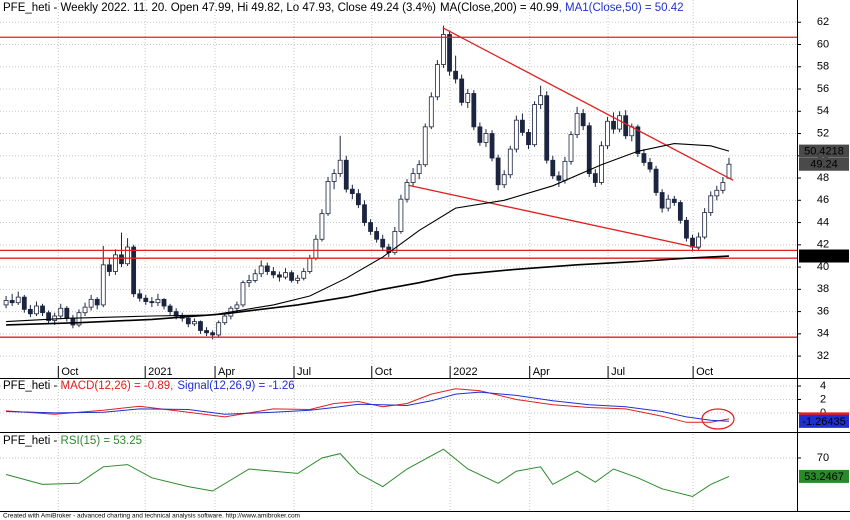 The image size is (850, 520). What do you see at coordinates (823, 222) in the screenshot?
I see `y-tick-label: 44` at bounding box center [823, 222].